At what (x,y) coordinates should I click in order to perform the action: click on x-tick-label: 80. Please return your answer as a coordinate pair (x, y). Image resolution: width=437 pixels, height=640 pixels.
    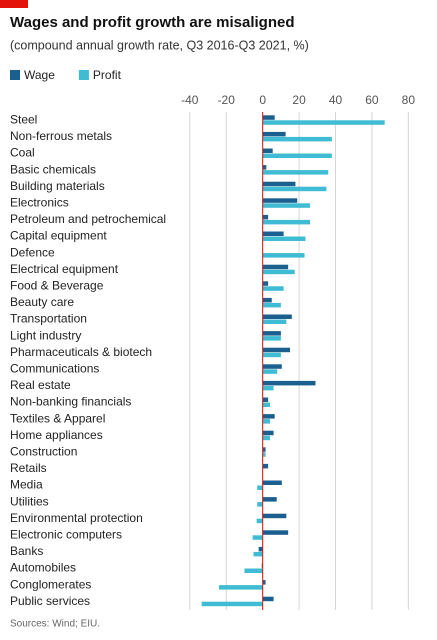
    Looking at the image, I should click on (409, 100).